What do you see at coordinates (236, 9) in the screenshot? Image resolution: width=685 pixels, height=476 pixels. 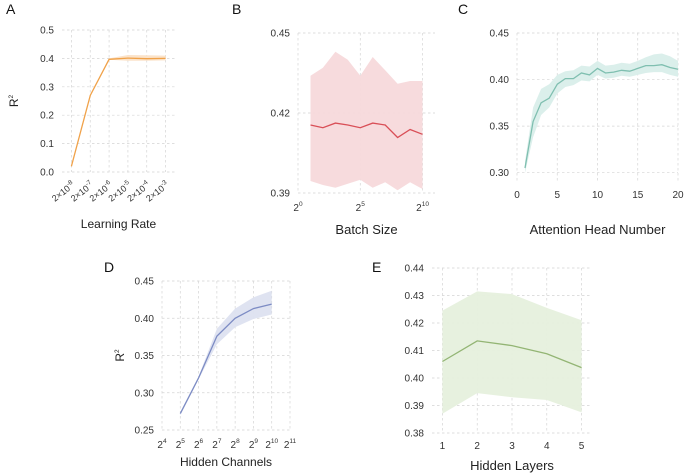 I see `panel-letter: B` at bounding box center [236, 9].